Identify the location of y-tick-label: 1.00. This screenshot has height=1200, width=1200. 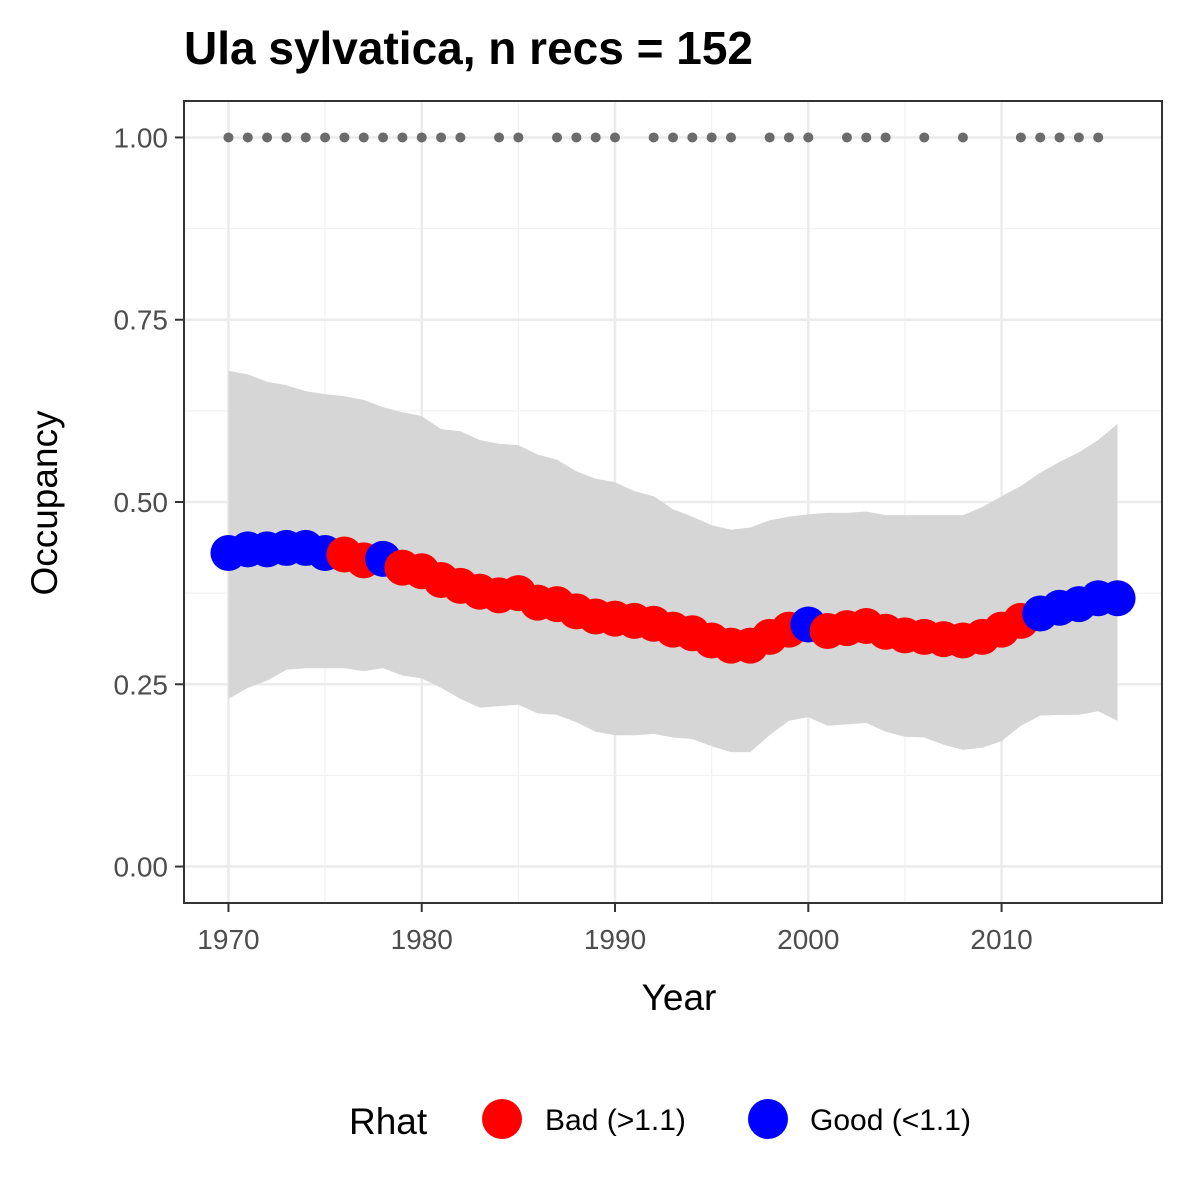
(141, 137).